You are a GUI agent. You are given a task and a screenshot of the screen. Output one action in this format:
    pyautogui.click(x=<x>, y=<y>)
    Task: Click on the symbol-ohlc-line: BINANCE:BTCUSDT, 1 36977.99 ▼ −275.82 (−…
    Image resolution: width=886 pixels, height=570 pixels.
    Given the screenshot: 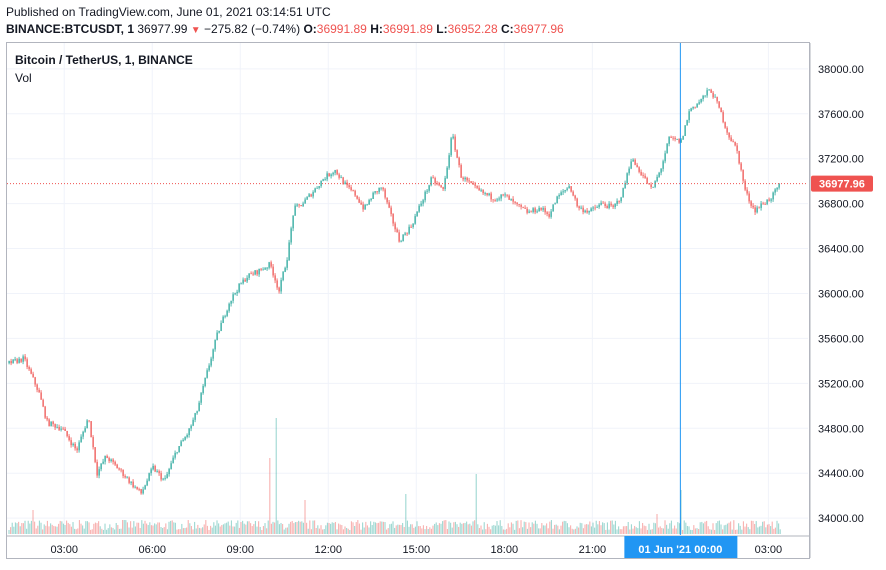 What is the action you would take?
    pyautogui.click(x=285, y=29)
    